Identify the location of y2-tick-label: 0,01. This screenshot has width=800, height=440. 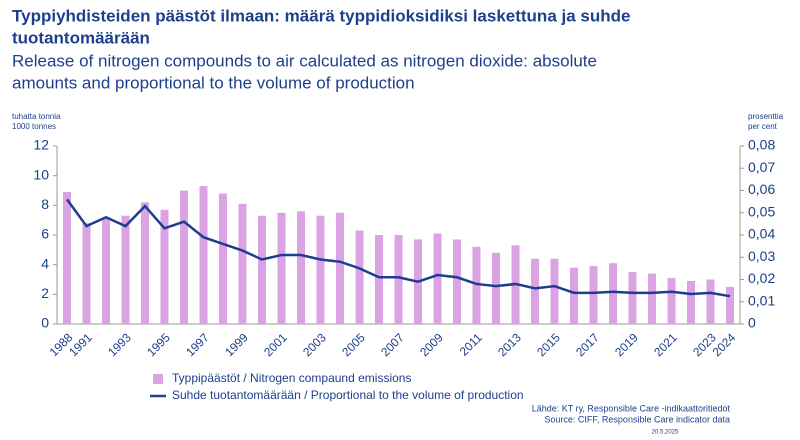
(761, 300).